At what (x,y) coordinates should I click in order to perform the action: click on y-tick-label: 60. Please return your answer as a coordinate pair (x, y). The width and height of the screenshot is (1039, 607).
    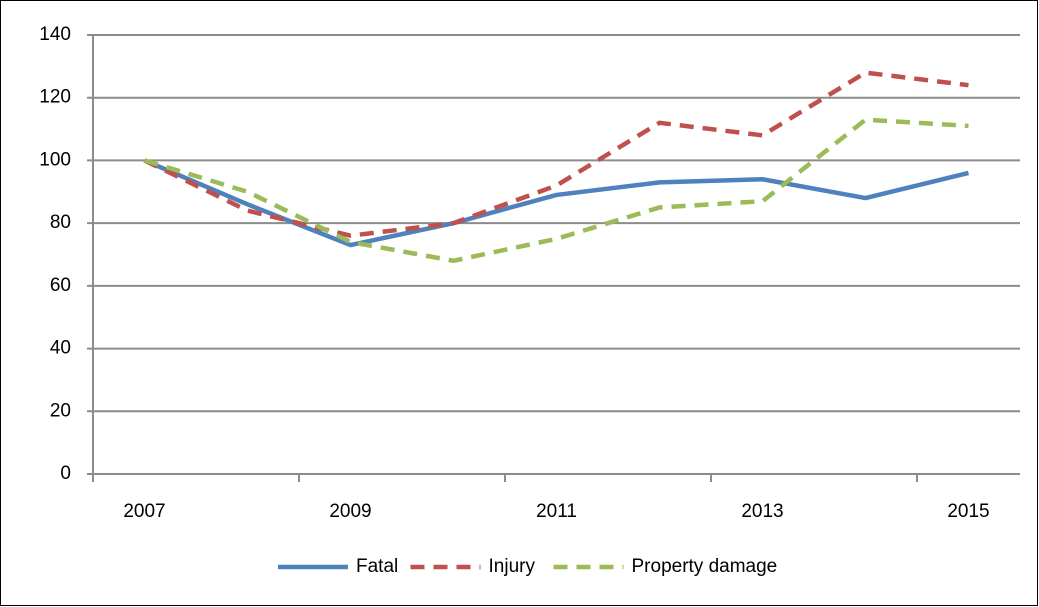
    Looking at the image, I should click on (60, 285).